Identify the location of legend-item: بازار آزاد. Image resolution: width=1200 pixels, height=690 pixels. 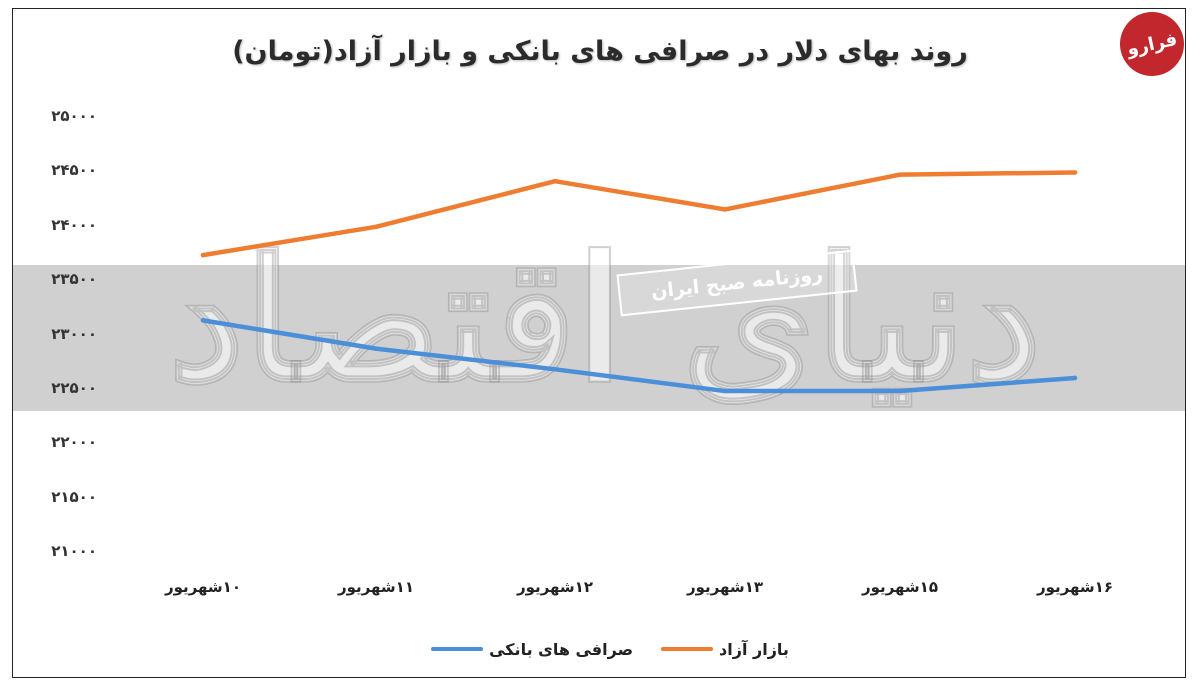
(725, 649).